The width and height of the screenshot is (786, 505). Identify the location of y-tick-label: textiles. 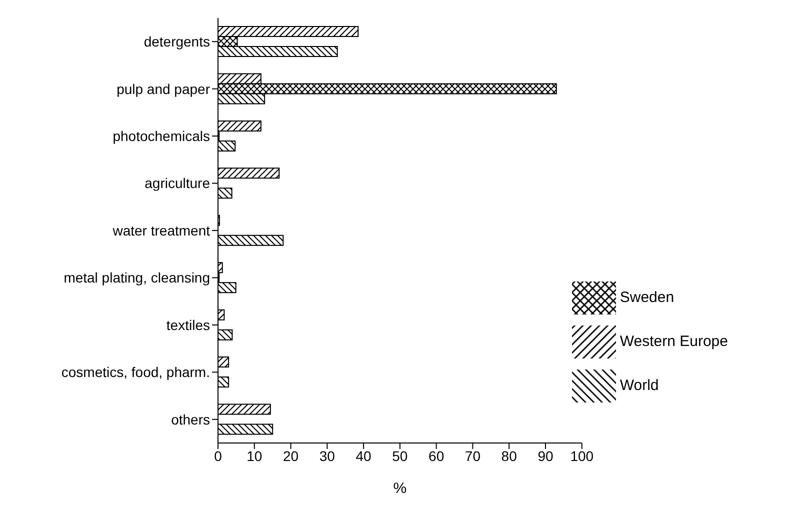
(188, 324).